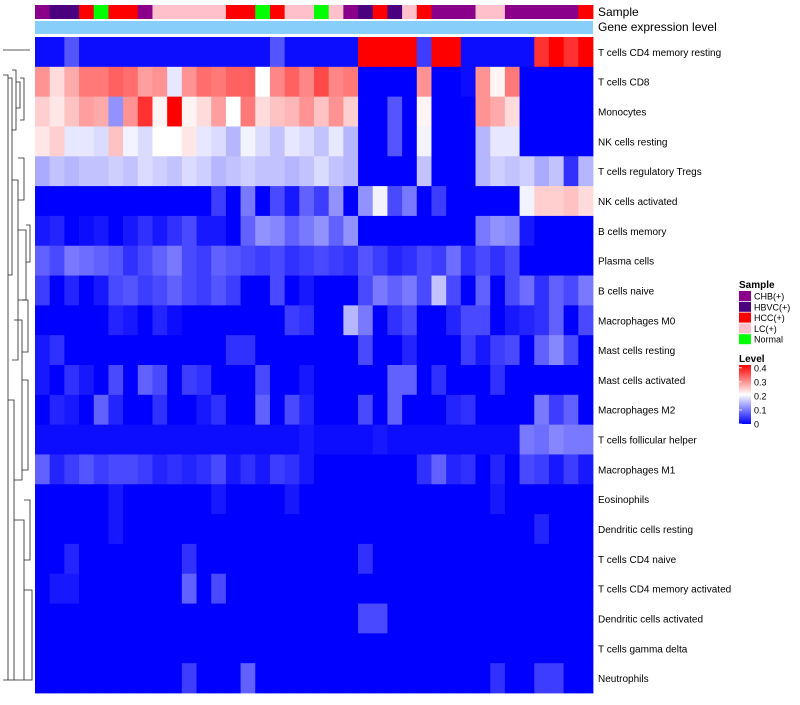  What do you see at coordinates (645, 530) in the screenshot?
I see `row-label: Dendritic cells resting` at bounding box center [645, 530].